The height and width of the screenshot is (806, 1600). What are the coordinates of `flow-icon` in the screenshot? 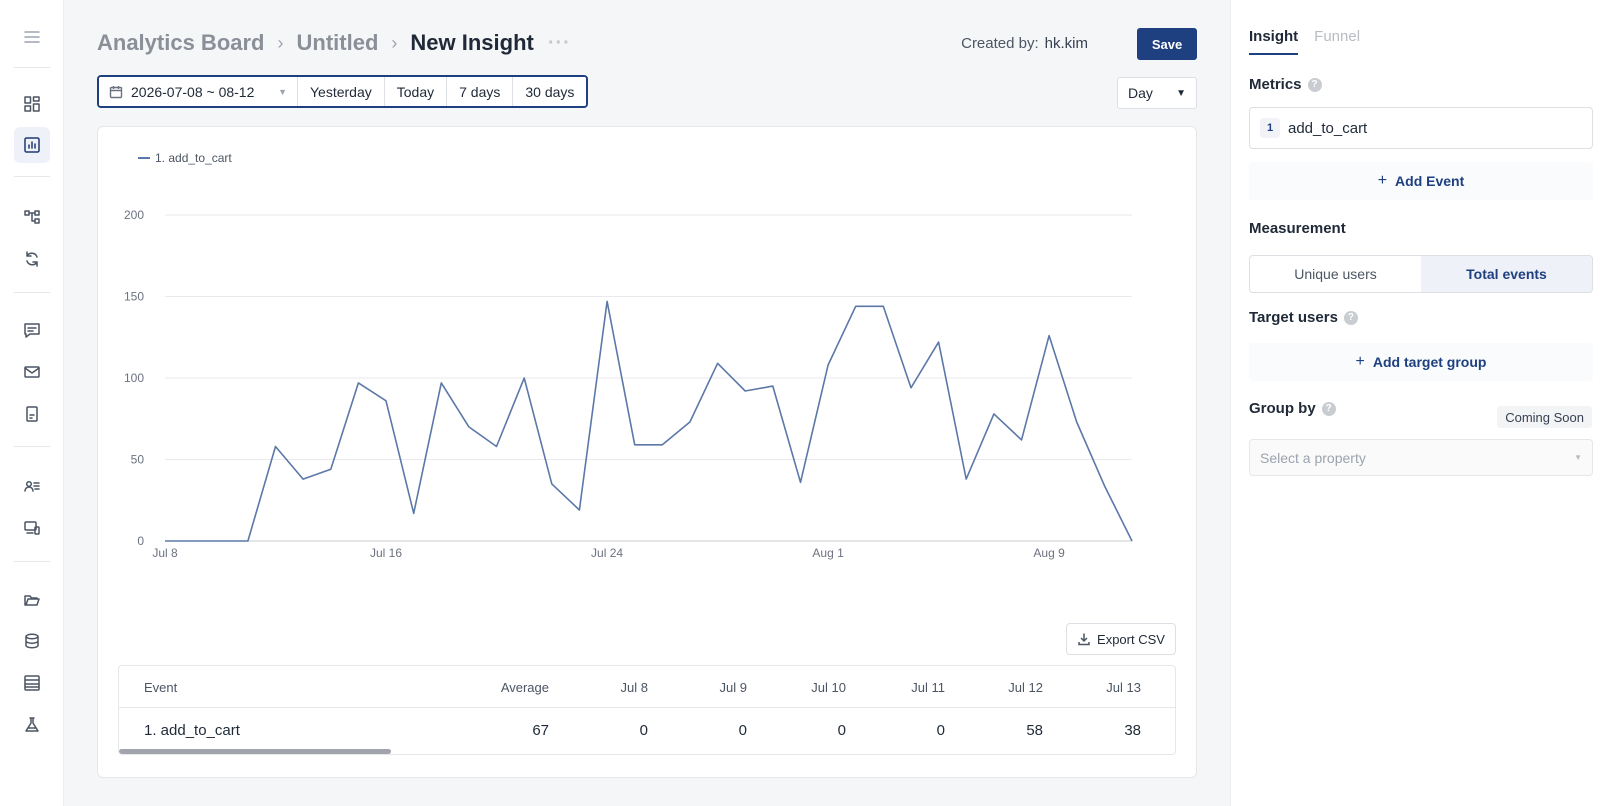 It's located at (32, 217).